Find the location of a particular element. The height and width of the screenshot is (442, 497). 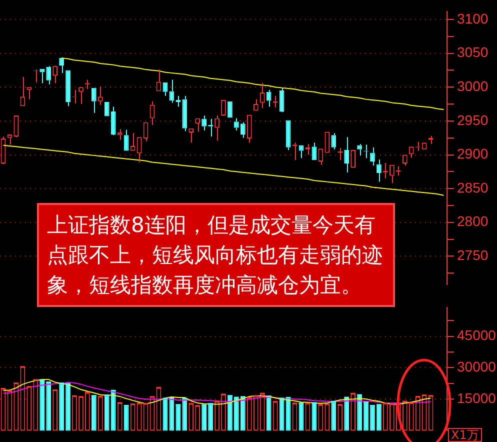

y-tick-label: 30000 is located at coordinates (476, 366).